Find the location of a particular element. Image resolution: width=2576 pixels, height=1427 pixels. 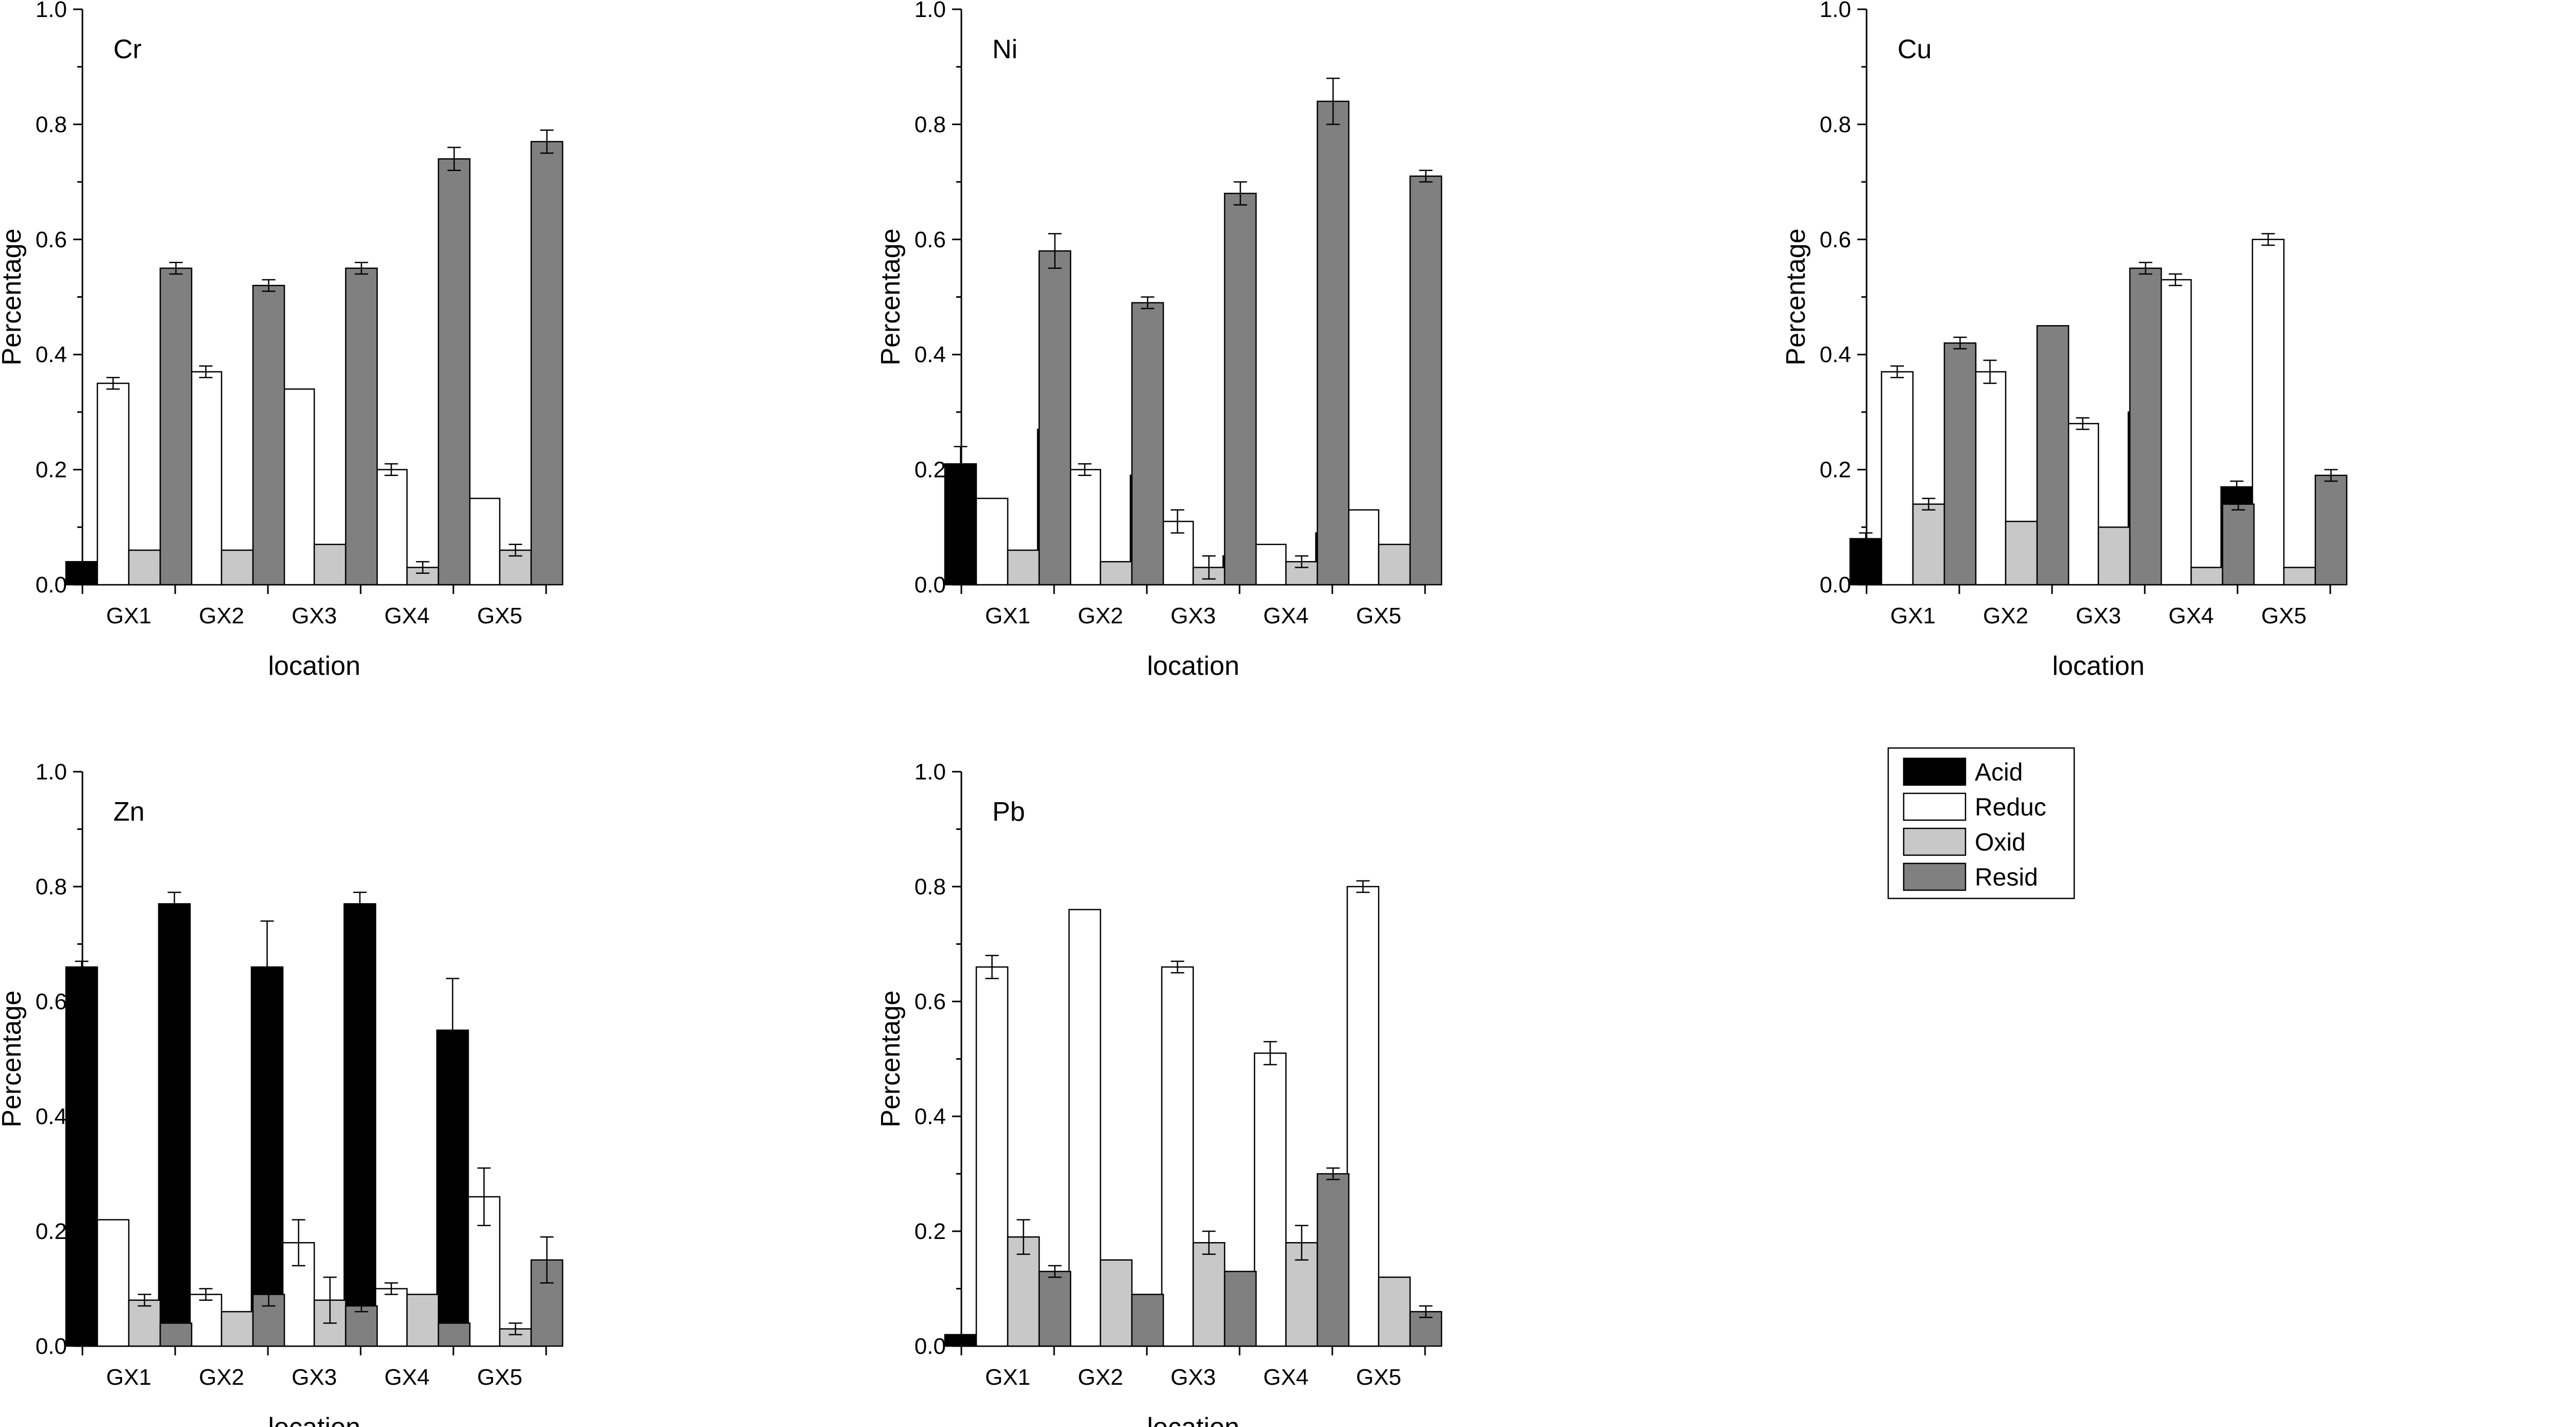

legend-swatch-reduc is located at coordinates (1935, 806).